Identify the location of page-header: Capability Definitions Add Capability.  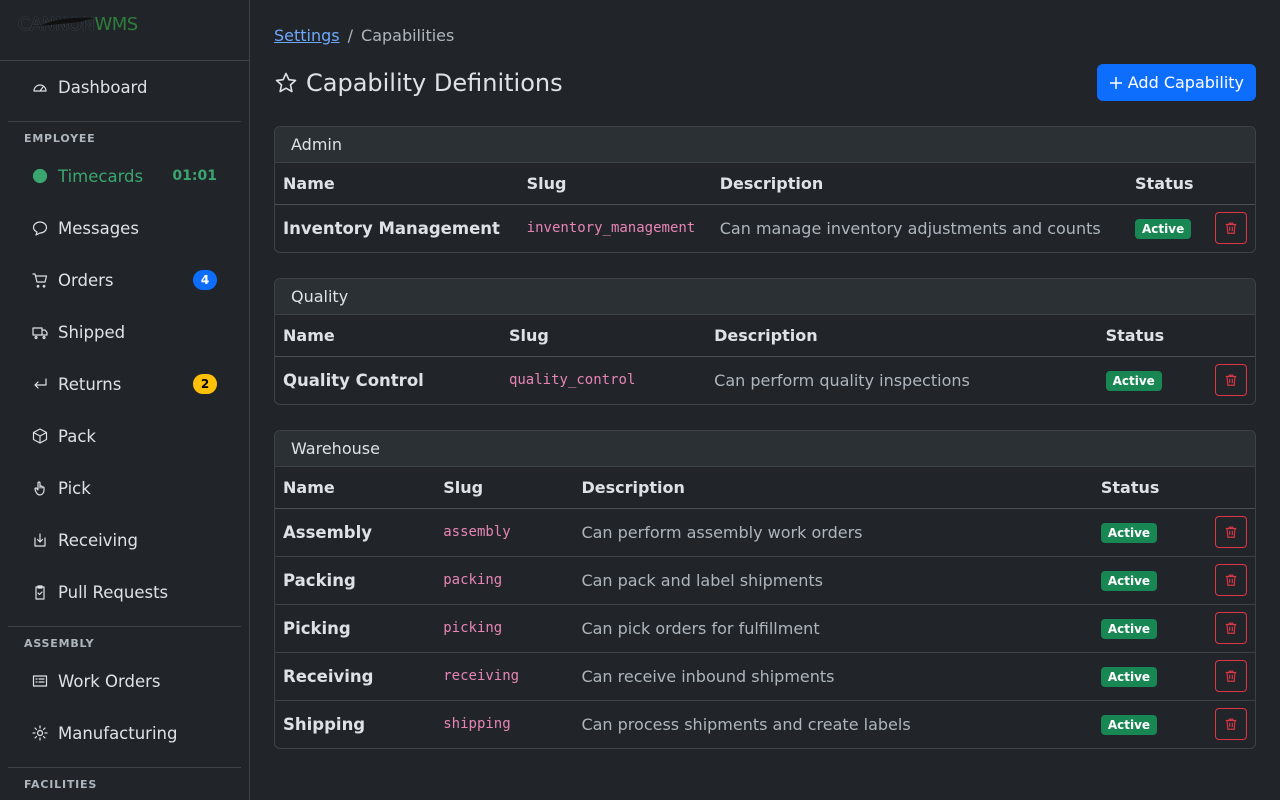
(765, 82).